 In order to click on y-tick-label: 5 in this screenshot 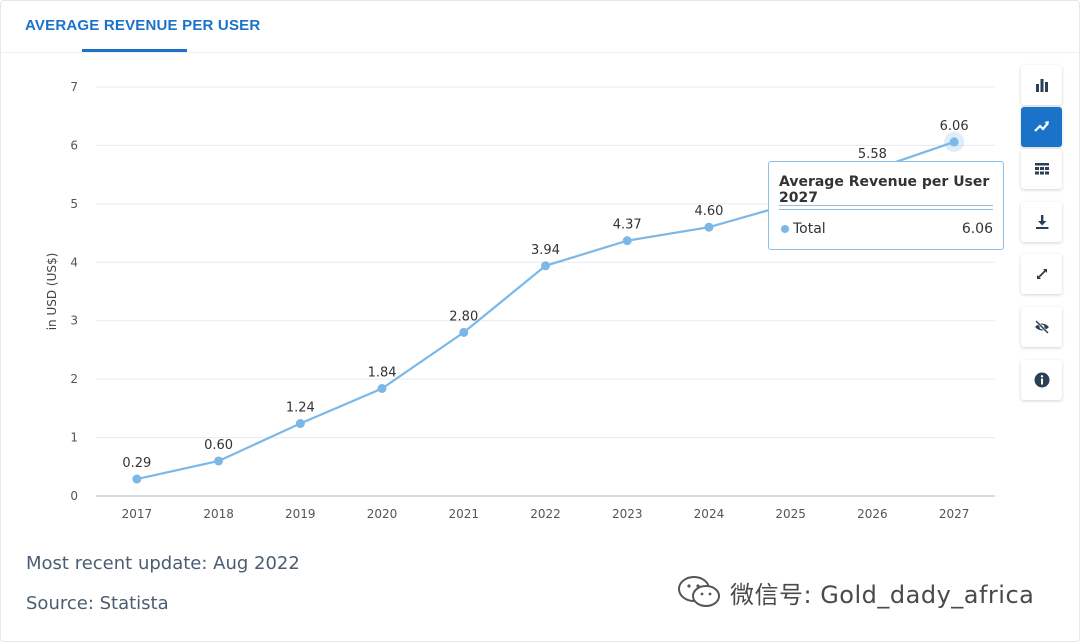, I will do `click(74, 204)`.